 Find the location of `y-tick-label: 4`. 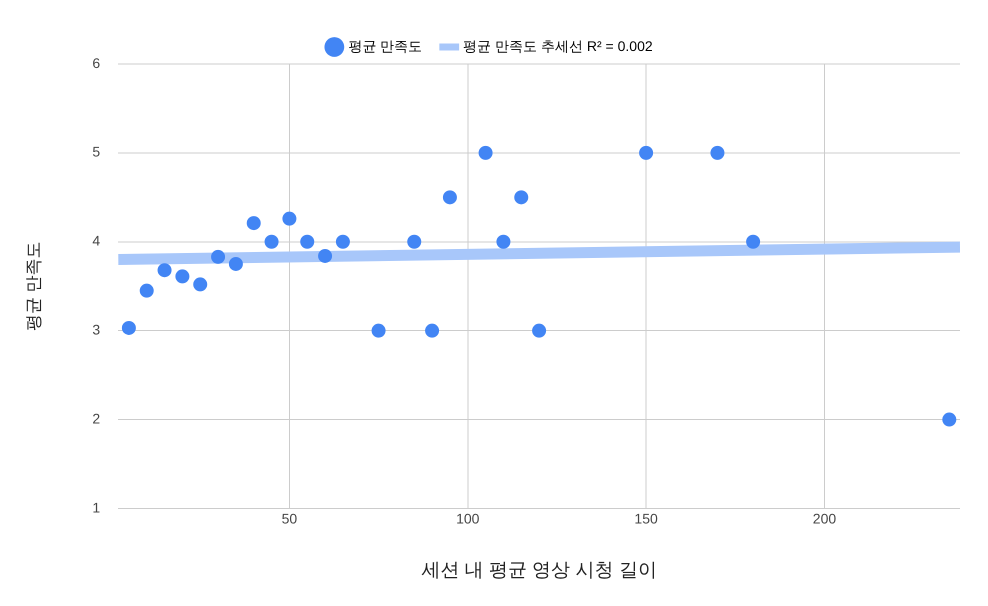

y-tick-label: 4 is located at coordinates (96, 240).